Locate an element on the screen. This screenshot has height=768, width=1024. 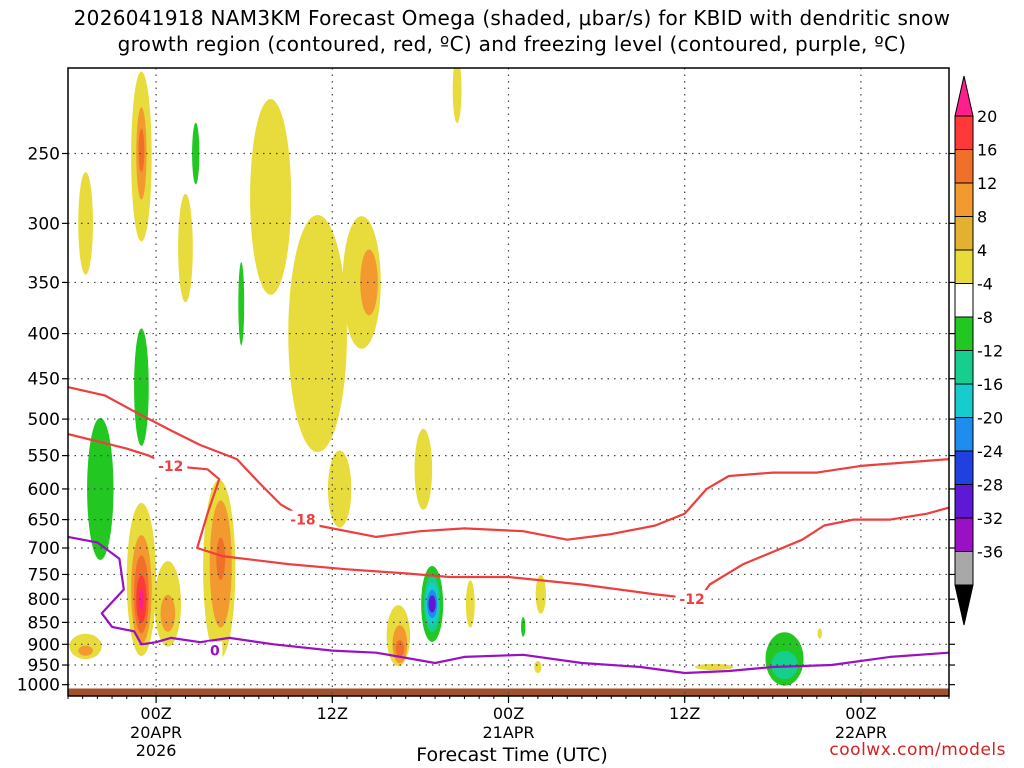
contour-label-2: -18 is located at coordinates (302, 521).